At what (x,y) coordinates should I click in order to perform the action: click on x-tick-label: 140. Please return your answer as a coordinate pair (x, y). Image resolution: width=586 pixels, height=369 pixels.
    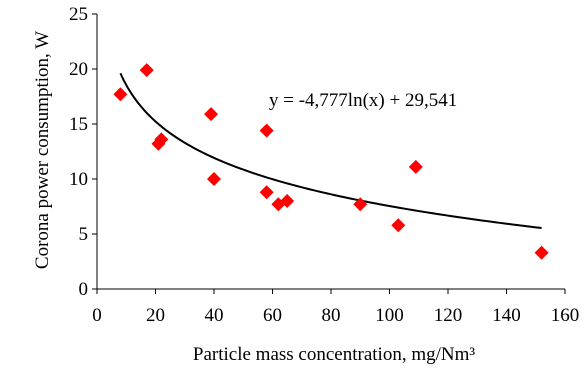
    Looking at the image, I should click on (506, 315).